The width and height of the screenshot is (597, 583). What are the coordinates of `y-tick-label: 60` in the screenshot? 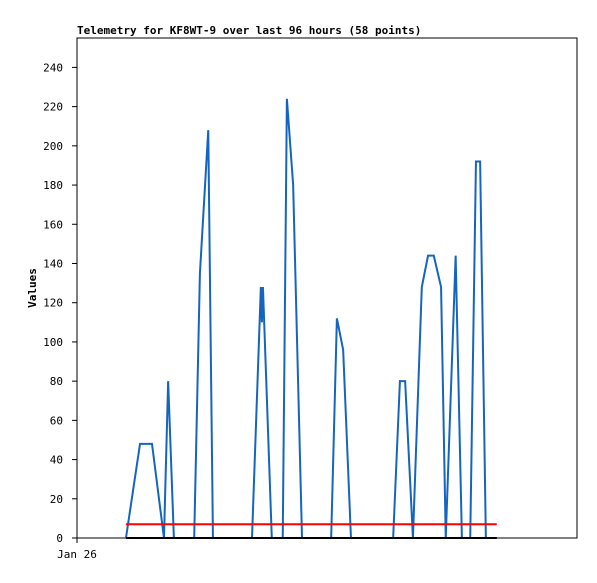 It's located at (56, 420).